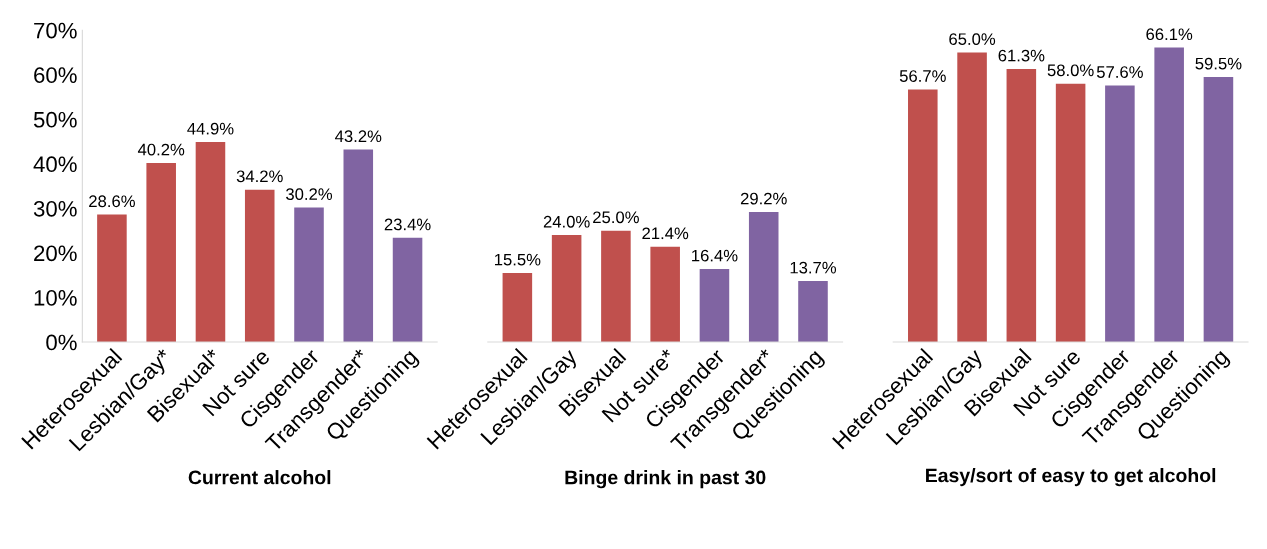 The image size is (1267, 549). What do you see at coordinates (112, 201) in the screenshot?
I see `data-label: 28.6%` at bounding box center [112, 201].